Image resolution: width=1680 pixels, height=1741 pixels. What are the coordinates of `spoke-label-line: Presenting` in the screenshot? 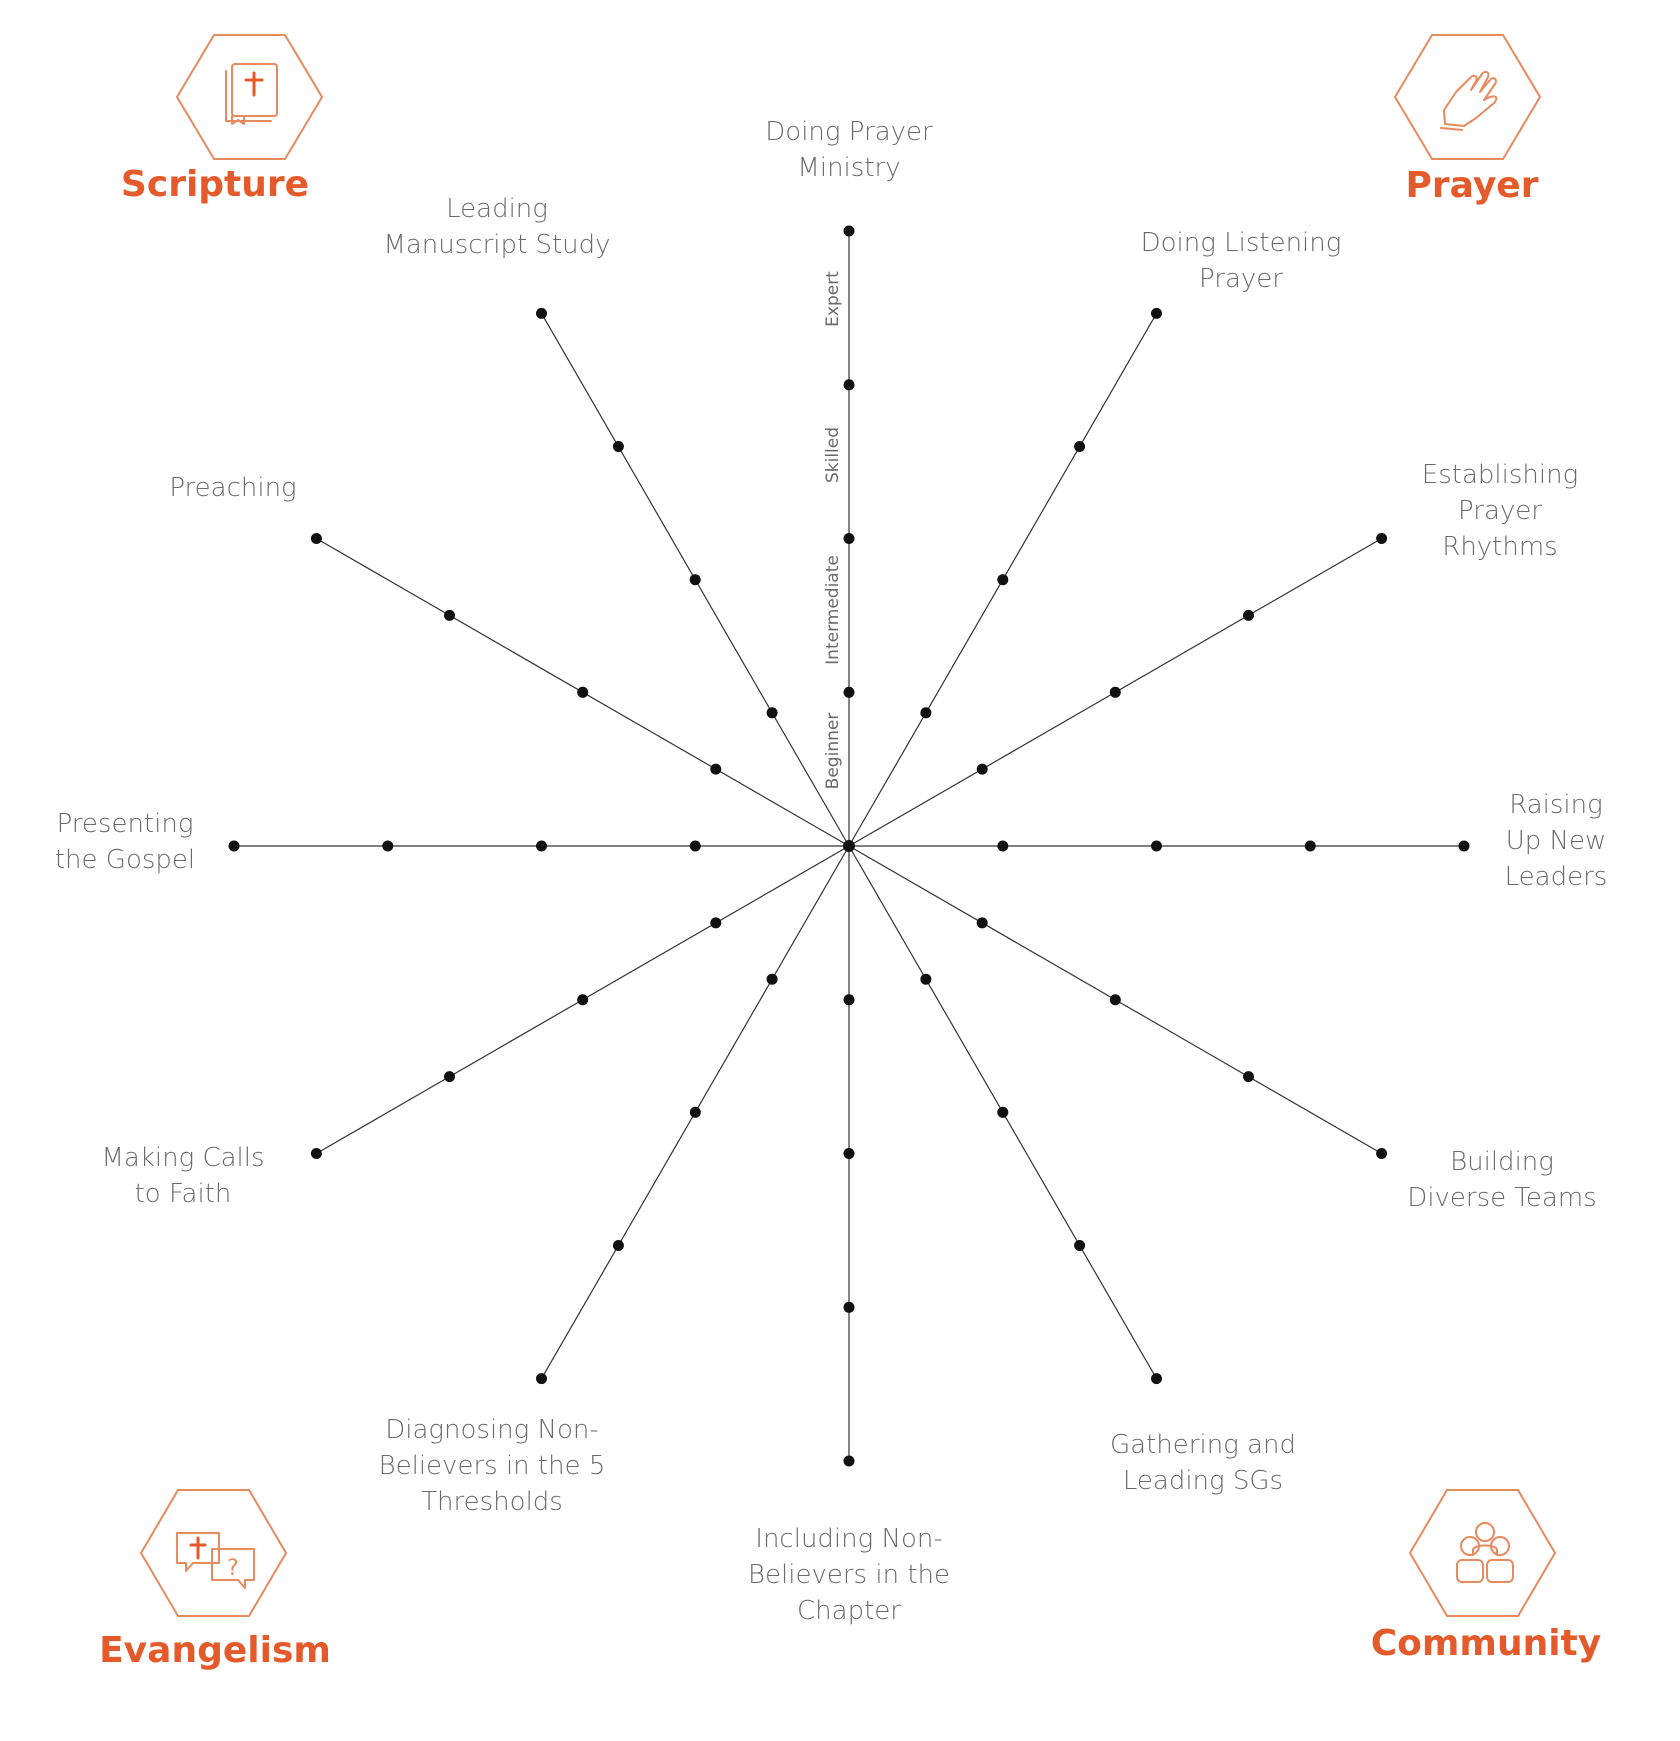 It's located at (125, 824).